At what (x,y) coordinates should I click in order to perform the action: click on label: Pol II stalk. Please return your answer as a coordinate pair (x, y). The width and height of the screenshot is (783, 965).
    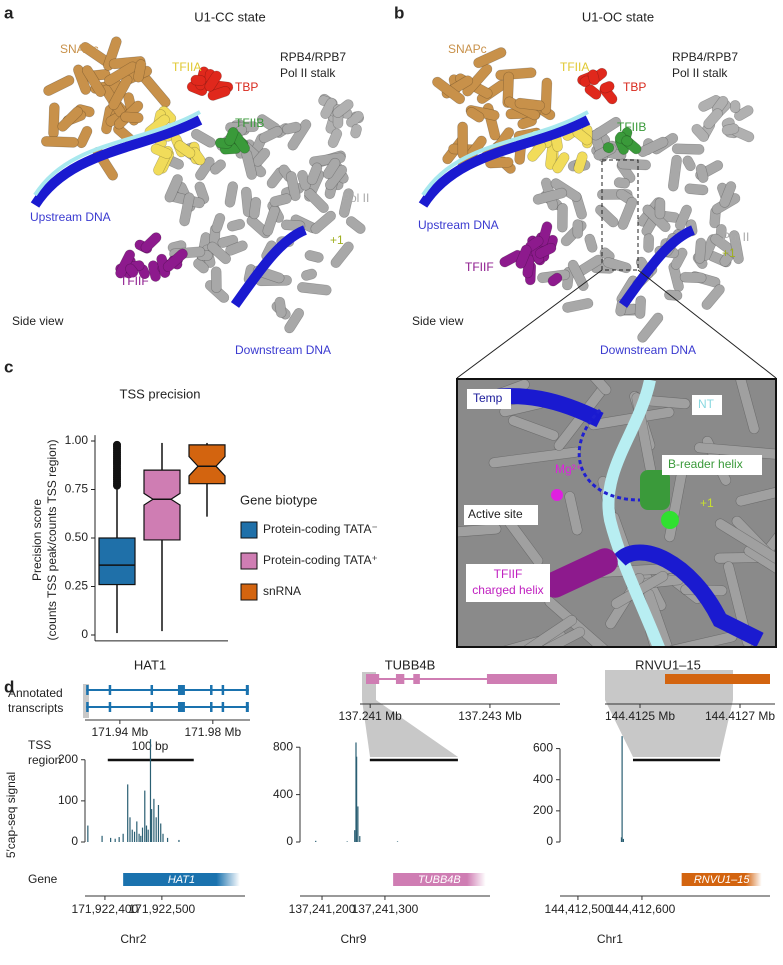
    Looking at the image, I should click on (700, 73).